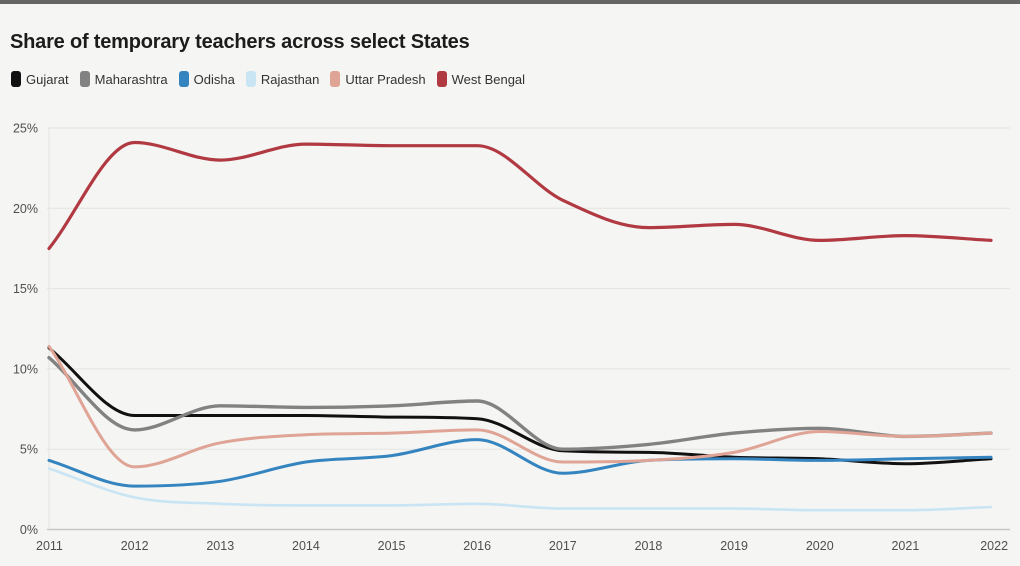 The width and height of the screenshot is (1020, 566). I want to click on x-tick-label: 2017, so click(563, 546).